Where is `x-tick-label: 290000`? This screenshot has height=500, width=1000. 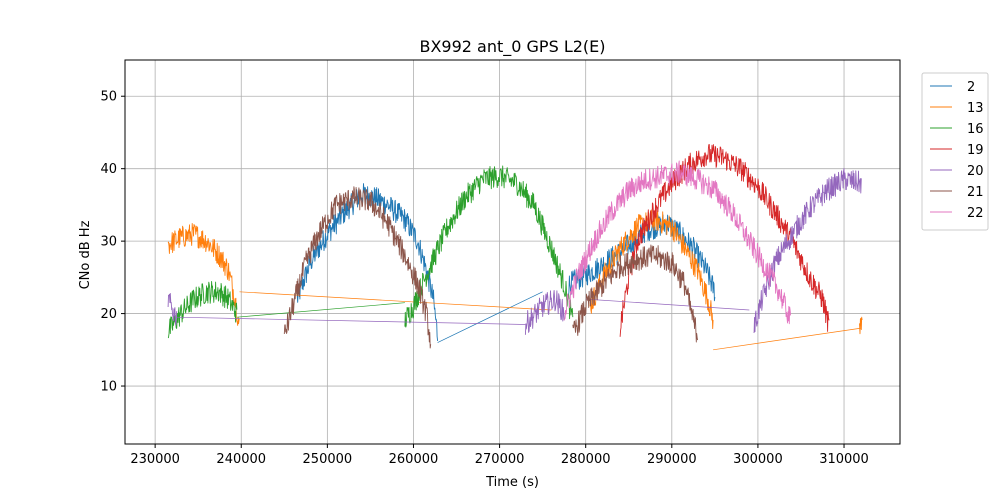 x-tick-label: 290000 is located at coordinates (672, 459).